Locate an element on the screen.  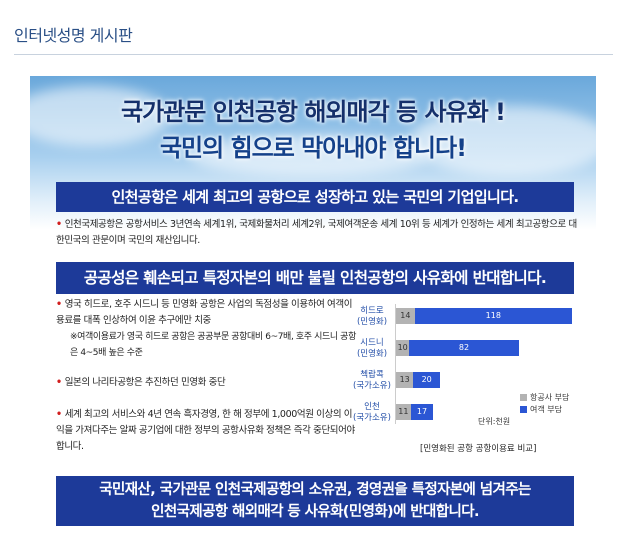
page-title: 인터넷성명 게시판 is located at coordinates (73, 35).